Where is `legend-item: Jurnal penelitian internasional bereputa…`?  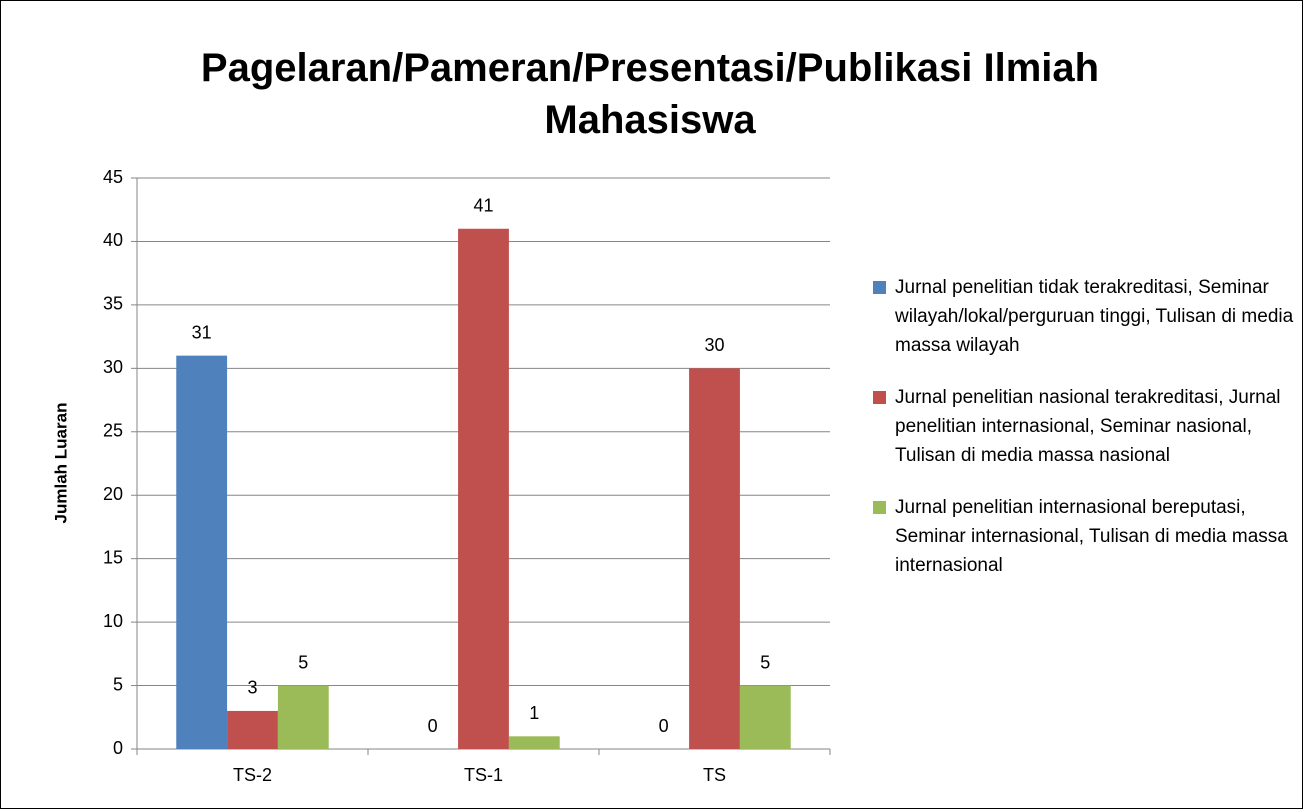
legend-item: Jurnal penelitian internasional bereputa… is located at coordinates (1085, 536).